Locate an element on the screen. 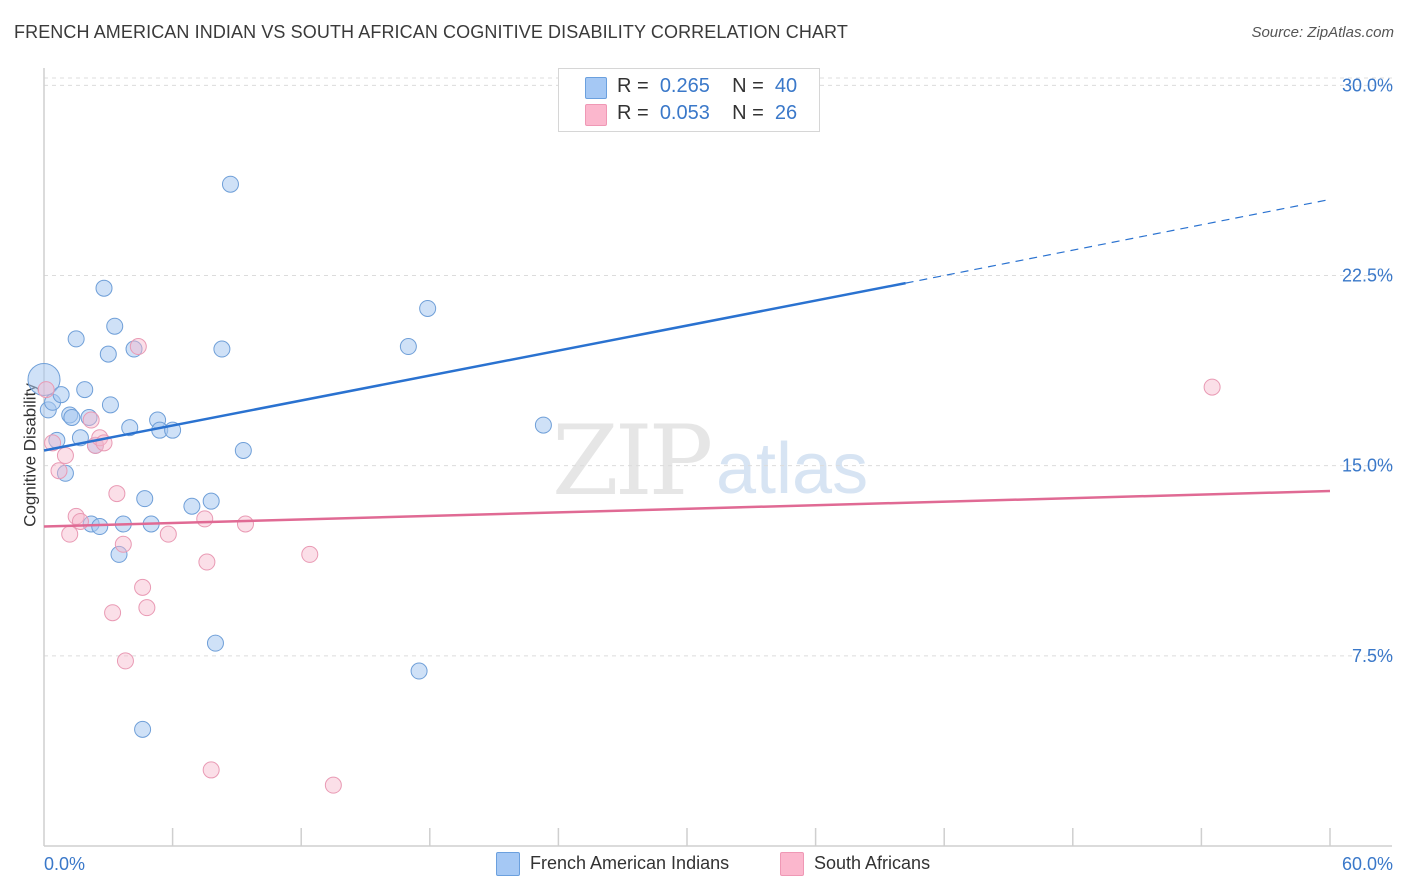 This screenshot has height=892, width=1406. y-tick-label: 22.5% is located at coordinates (1367, 276).